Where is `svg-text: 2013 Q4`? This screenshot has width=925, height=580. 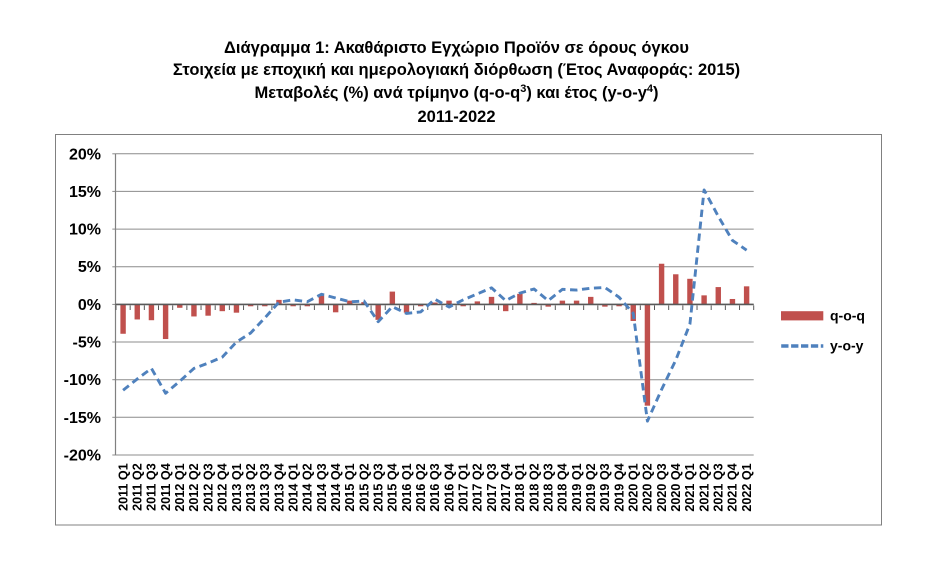 svg-text: 2013 Q4 is located at coordinates (279, 487).